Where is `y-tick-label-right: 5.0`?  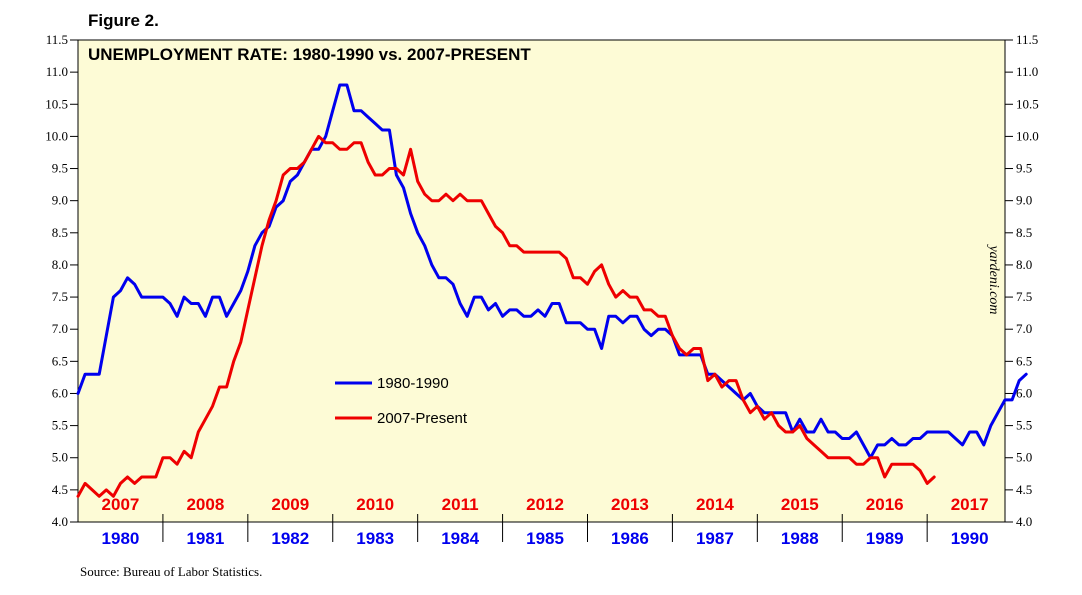 y-tick-label-right: 5.0 is located at coordinates (1024, 457).